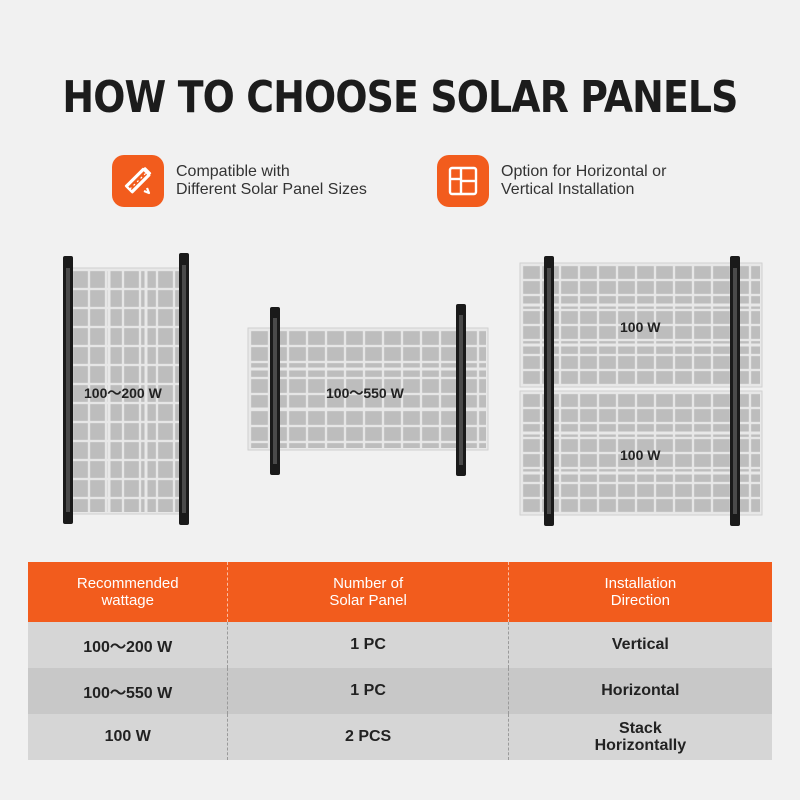  I want to click on vertical-panel-label: 100～200 W, so click(123, 393).